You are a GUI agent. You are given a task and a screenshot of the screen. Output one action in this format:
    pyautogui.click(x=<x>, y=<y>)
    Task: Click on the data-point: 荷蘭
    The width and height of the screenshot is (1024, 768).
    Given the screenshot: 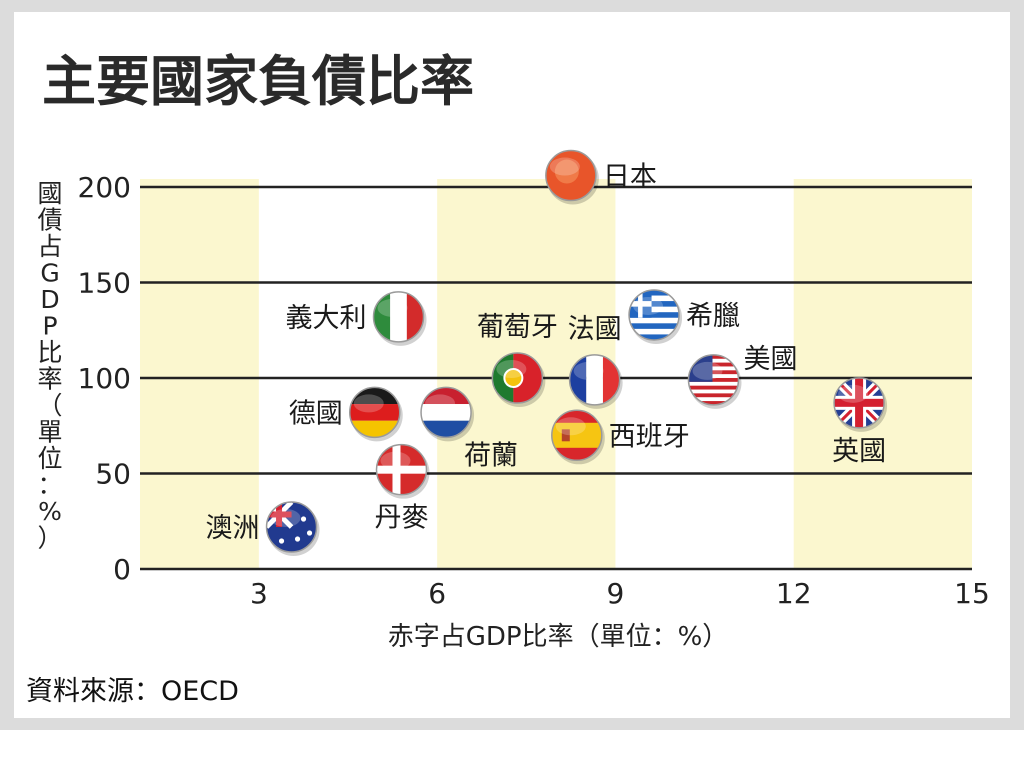 What is the action you would take?
    pyautogui.click(x=469, y=428)
    